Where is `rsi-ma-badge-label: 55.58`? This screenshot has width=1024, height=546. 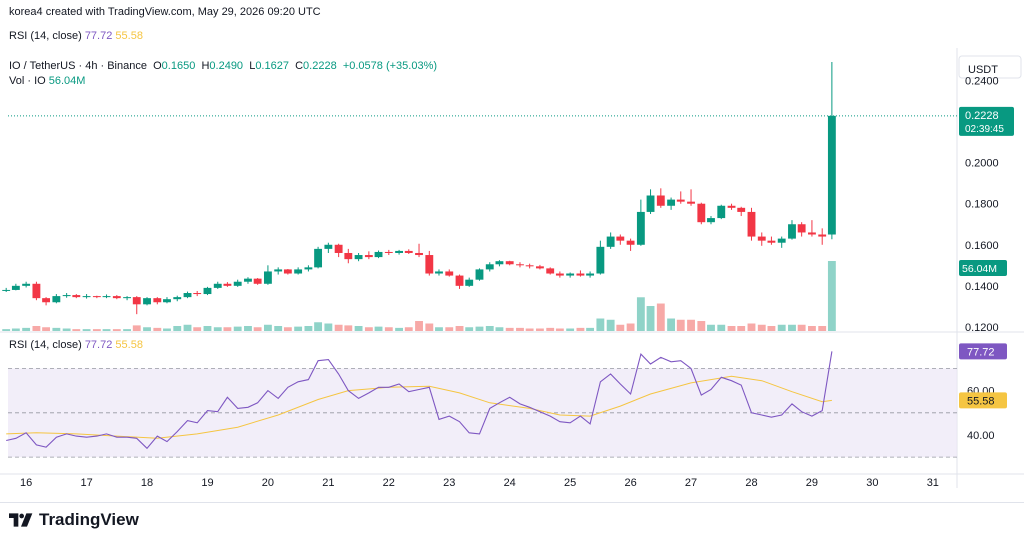
rsi-ma-badge-label: 55.58 is located at coordinates (981, 401).